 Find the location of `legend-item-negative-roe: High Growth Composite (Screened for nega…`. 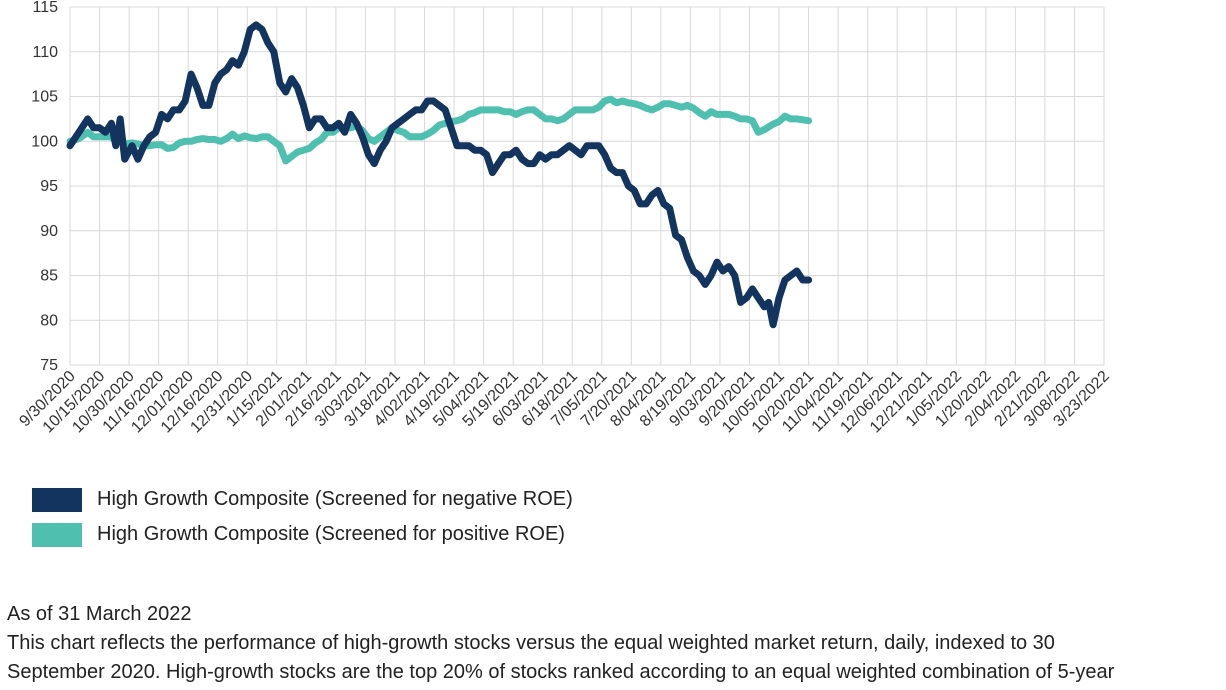

legend-item-negative-roe: High Growth Composite (Screened for nega… is located at coordinates (302, 499).